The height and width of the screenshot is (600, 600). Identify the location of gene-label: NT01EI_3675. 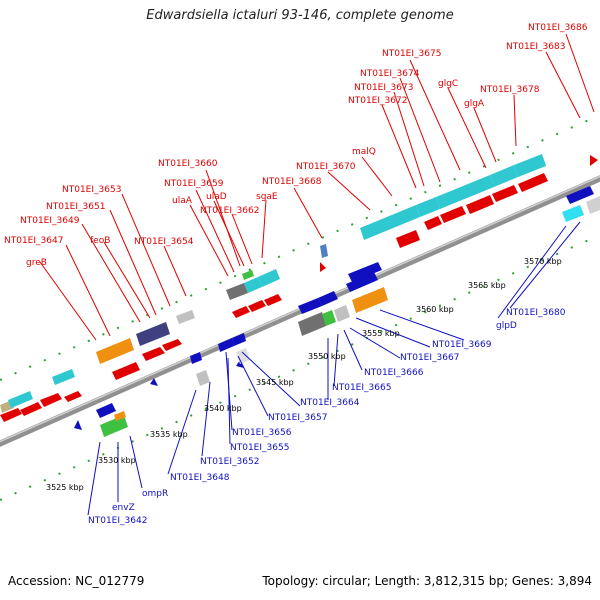
(411, 54).